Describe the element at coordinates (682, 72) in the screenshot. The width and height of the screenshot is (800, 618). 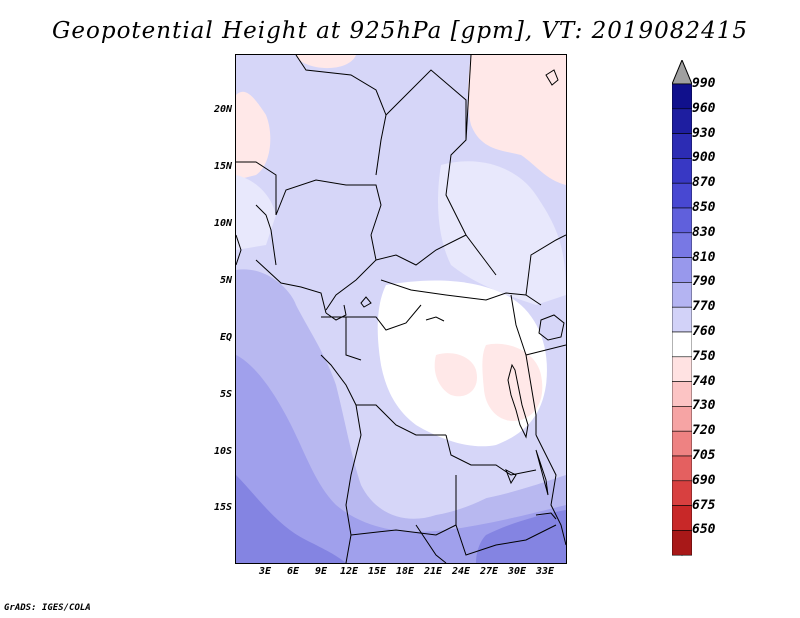
I see `colorbar-over-arrow` at that location.